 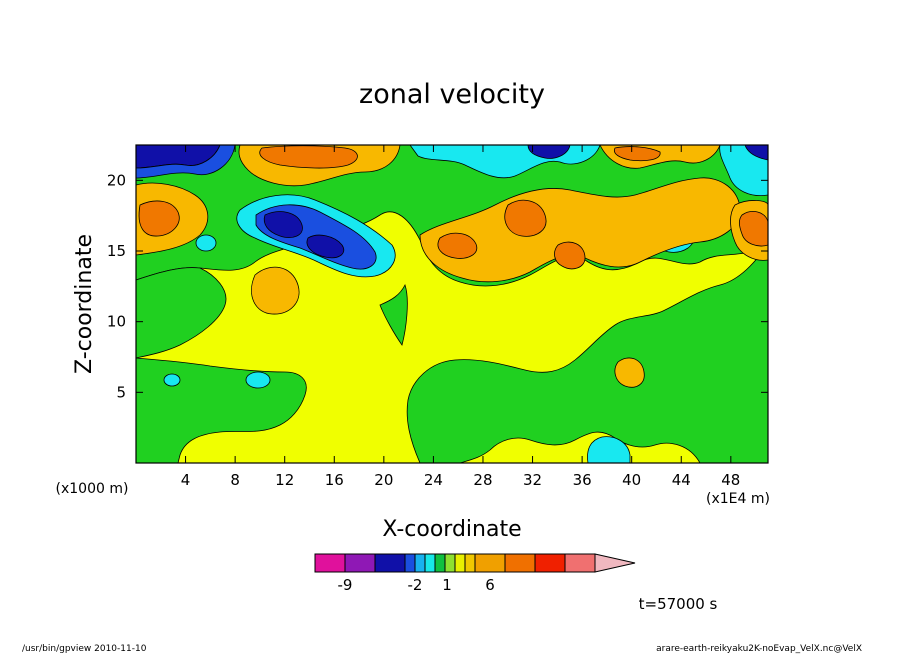 What do you see at coordinates (525, 218) in the screenshot?
I see `contour-orange-band-a` at bounding box center [525, 218].